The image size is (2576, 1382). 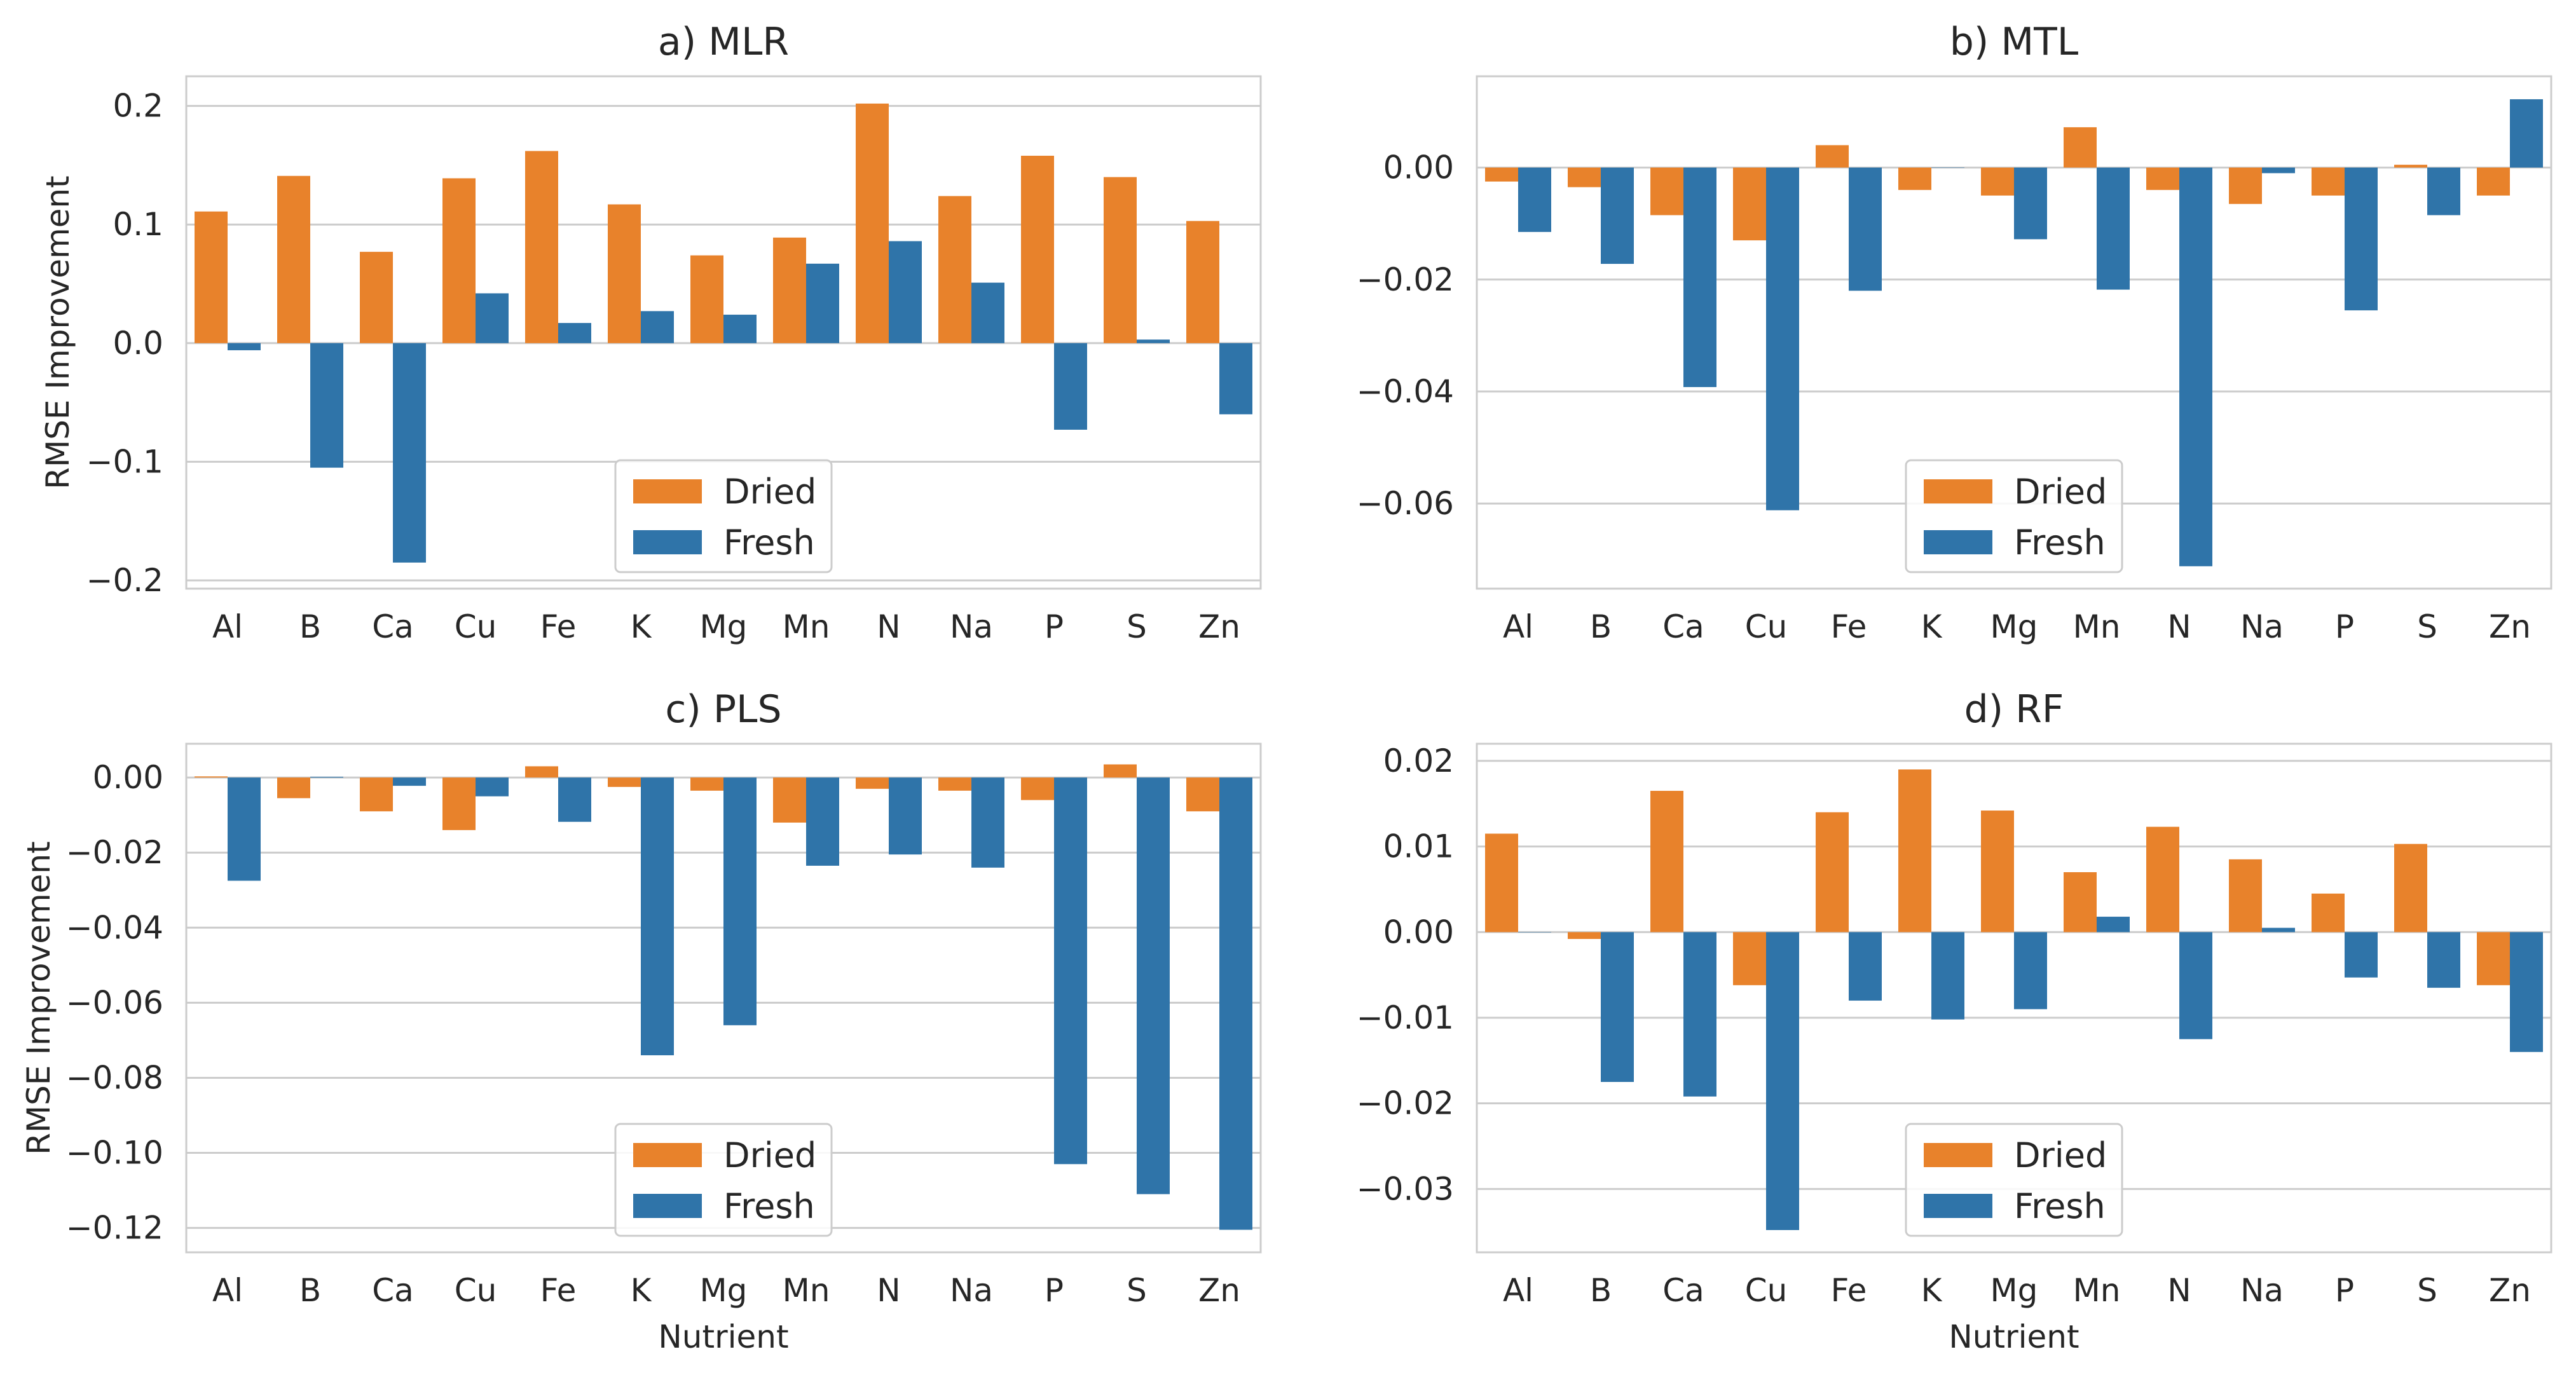 What do you see at coordinates (1947, 976) in the screenshot?
I see `bar-fresh-k` at bounding box center [1947, 976].